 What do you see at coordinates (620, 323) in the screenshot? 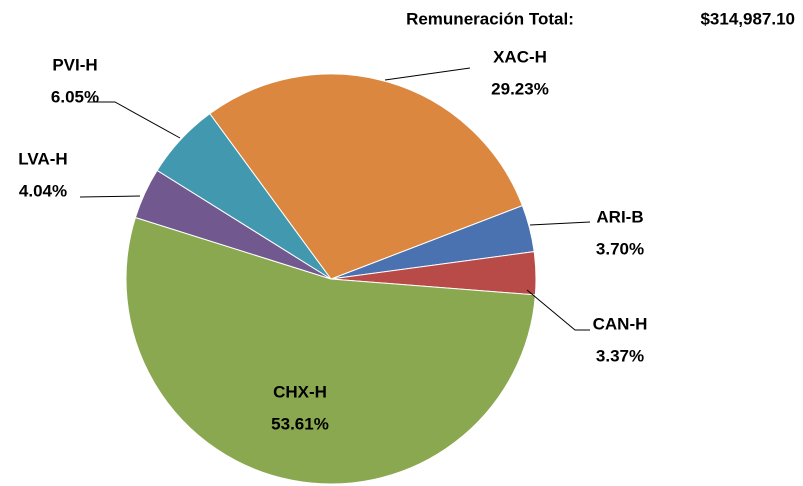
I see `slice-label: CAN-H` at bounding box center [620, 323].